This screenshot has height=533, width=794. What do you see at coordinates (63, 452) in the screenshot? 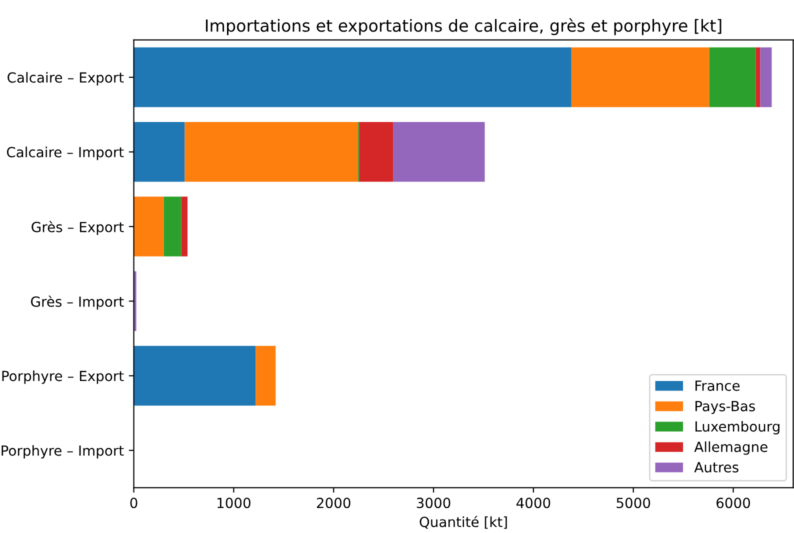
I see `y-tick-label: Porphyre – Import` at bounding box center [63, 452].